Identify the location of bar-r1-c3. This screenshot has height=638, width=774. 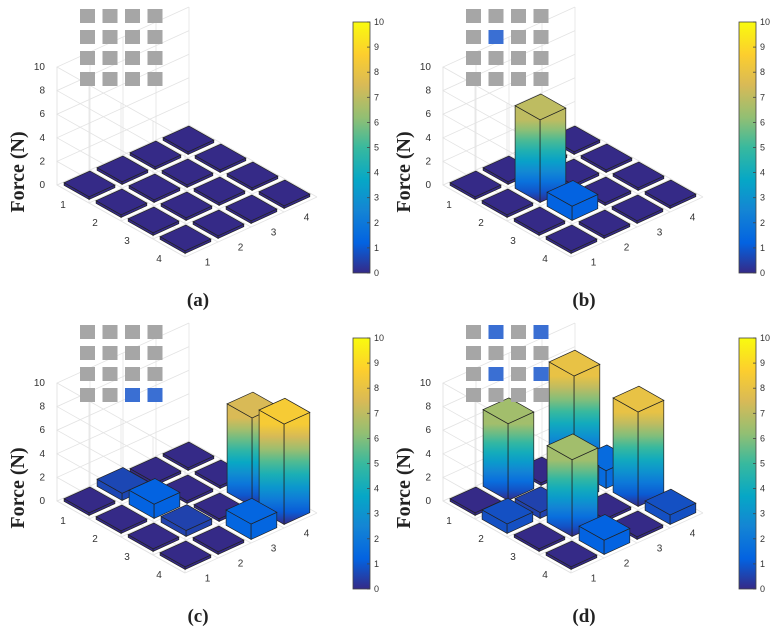
(155, 155).